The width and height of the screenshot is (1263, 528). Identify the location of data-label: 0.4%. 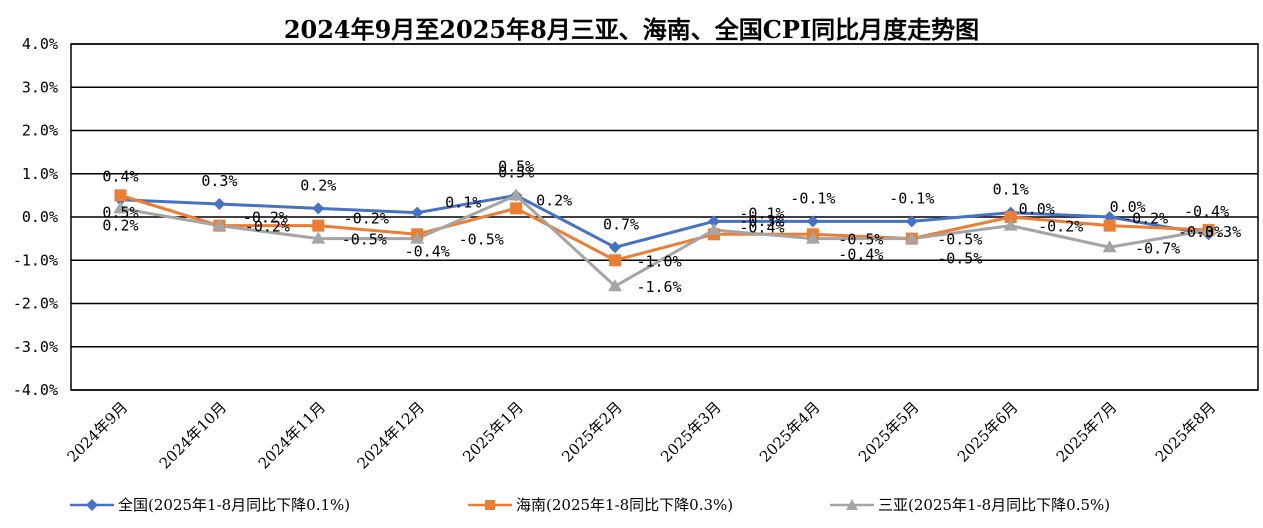
(120, 177).